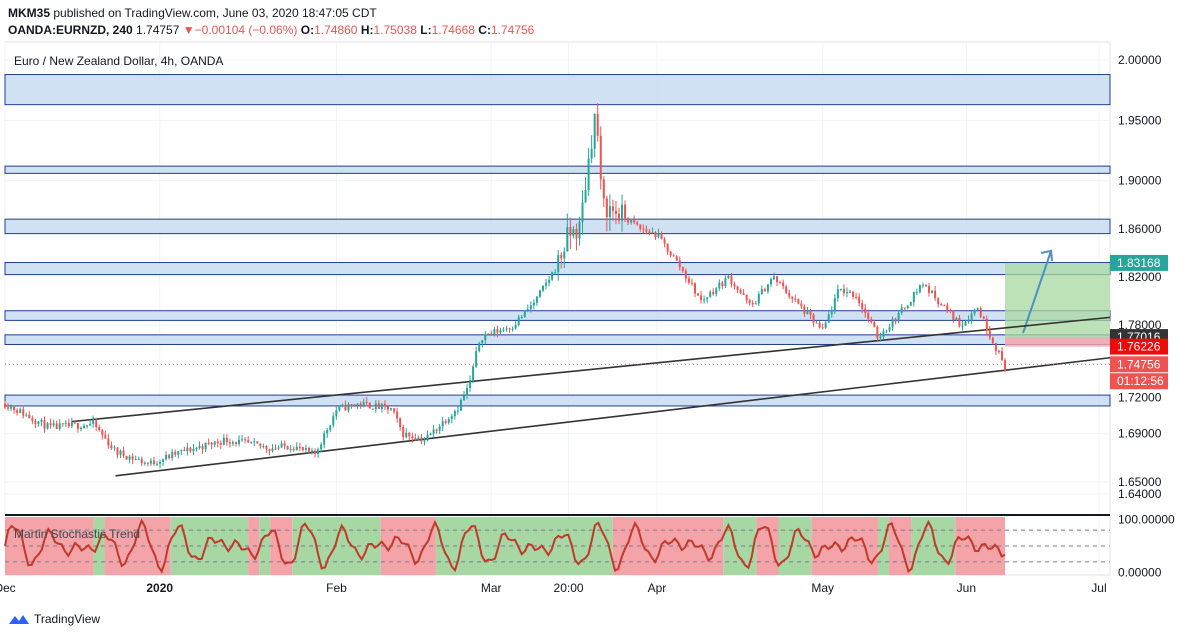 The height and width of the screenshot is (638, 1188). What do you see at coordinates (1139, 364) in the screenshot?
I see `price-badge` at bounding box center [1139, 364].